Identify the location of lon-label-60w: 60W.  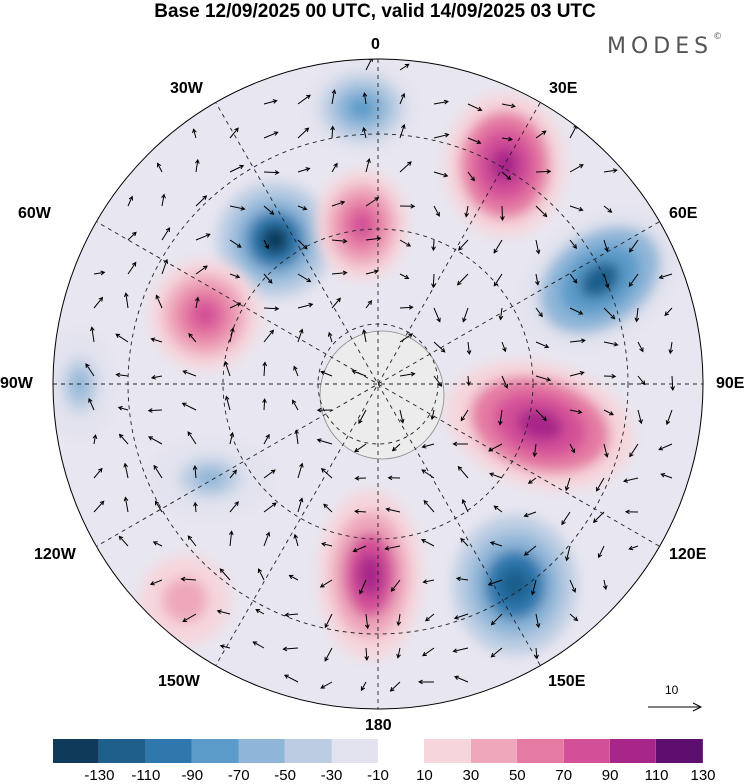
(34, 213).